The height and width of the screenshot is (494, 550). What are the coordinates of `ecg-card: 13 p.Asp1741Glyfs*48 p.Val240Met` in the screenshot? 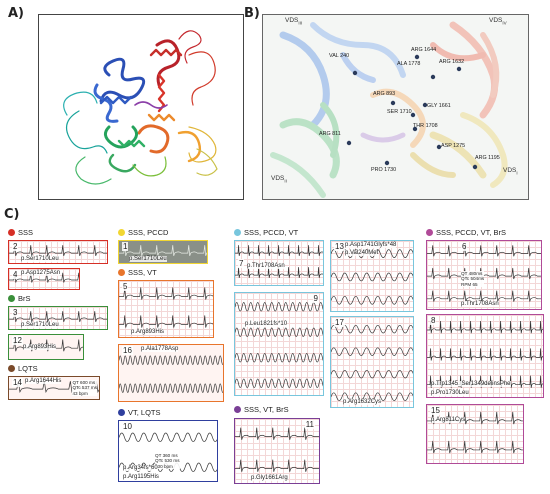 It's located at (372, 276).